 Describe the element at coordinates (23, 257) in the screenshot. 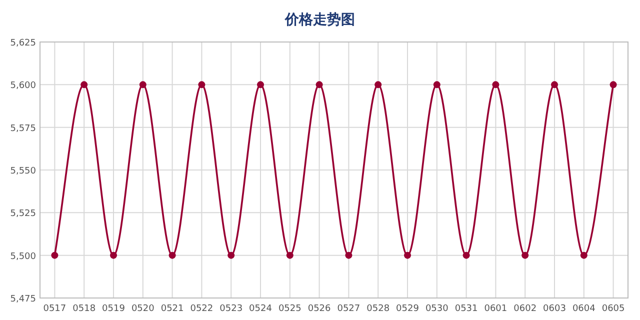

I see `y-tick-label: 5,500` at that location.